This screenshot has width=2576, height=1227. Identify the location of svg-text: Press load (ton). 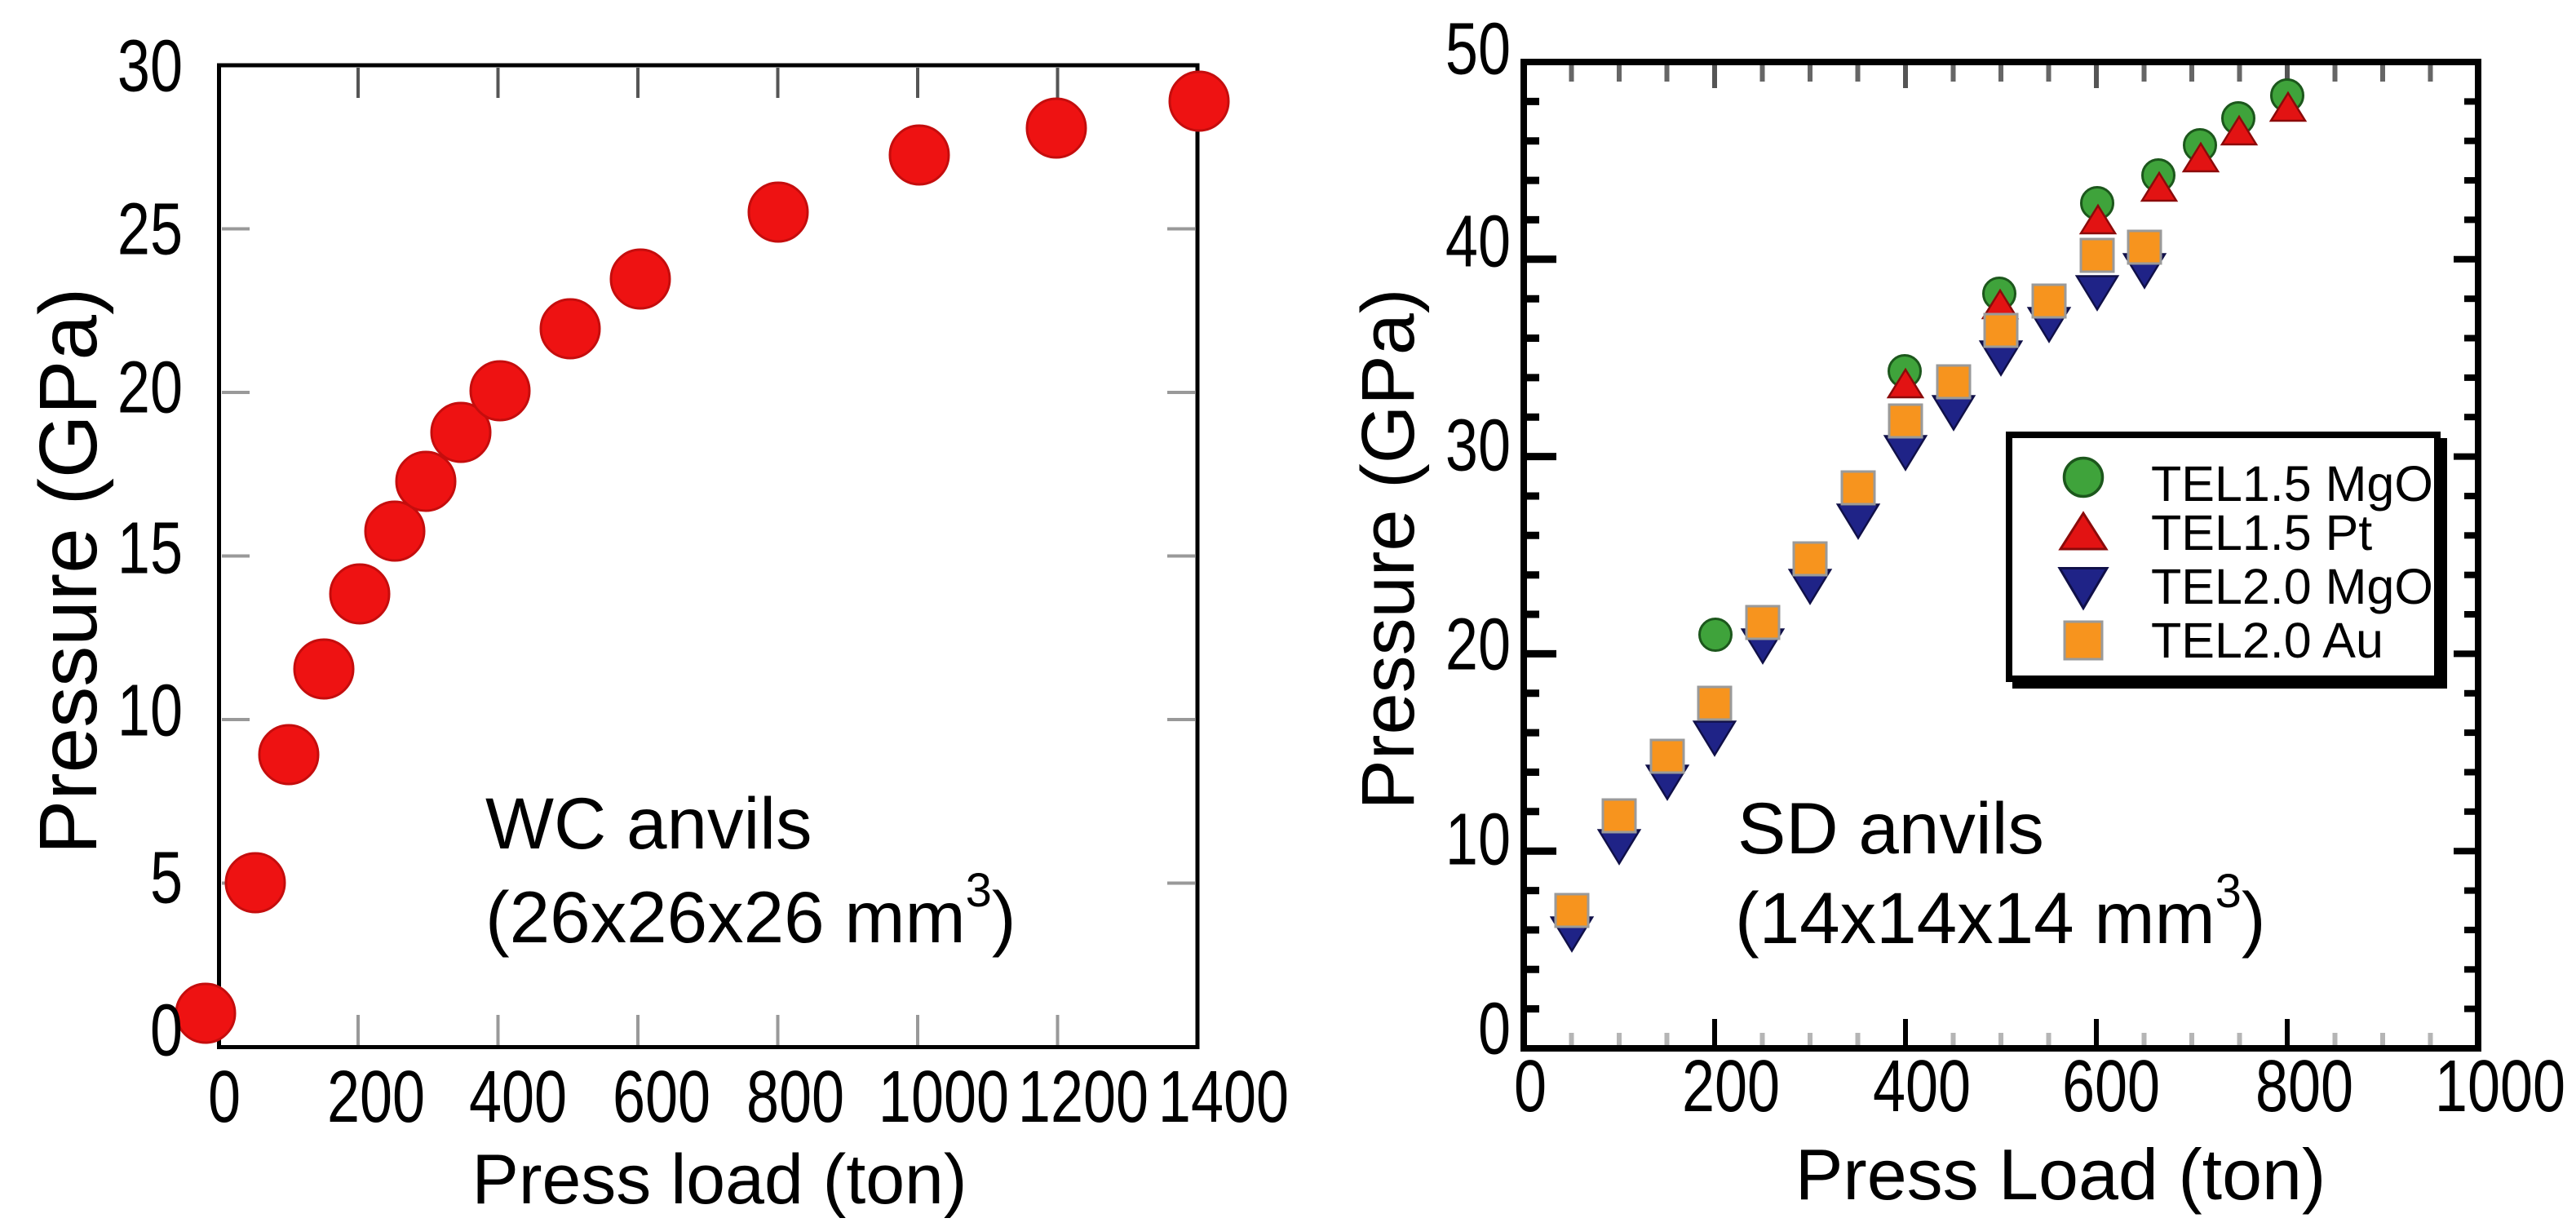
(719, 1180).